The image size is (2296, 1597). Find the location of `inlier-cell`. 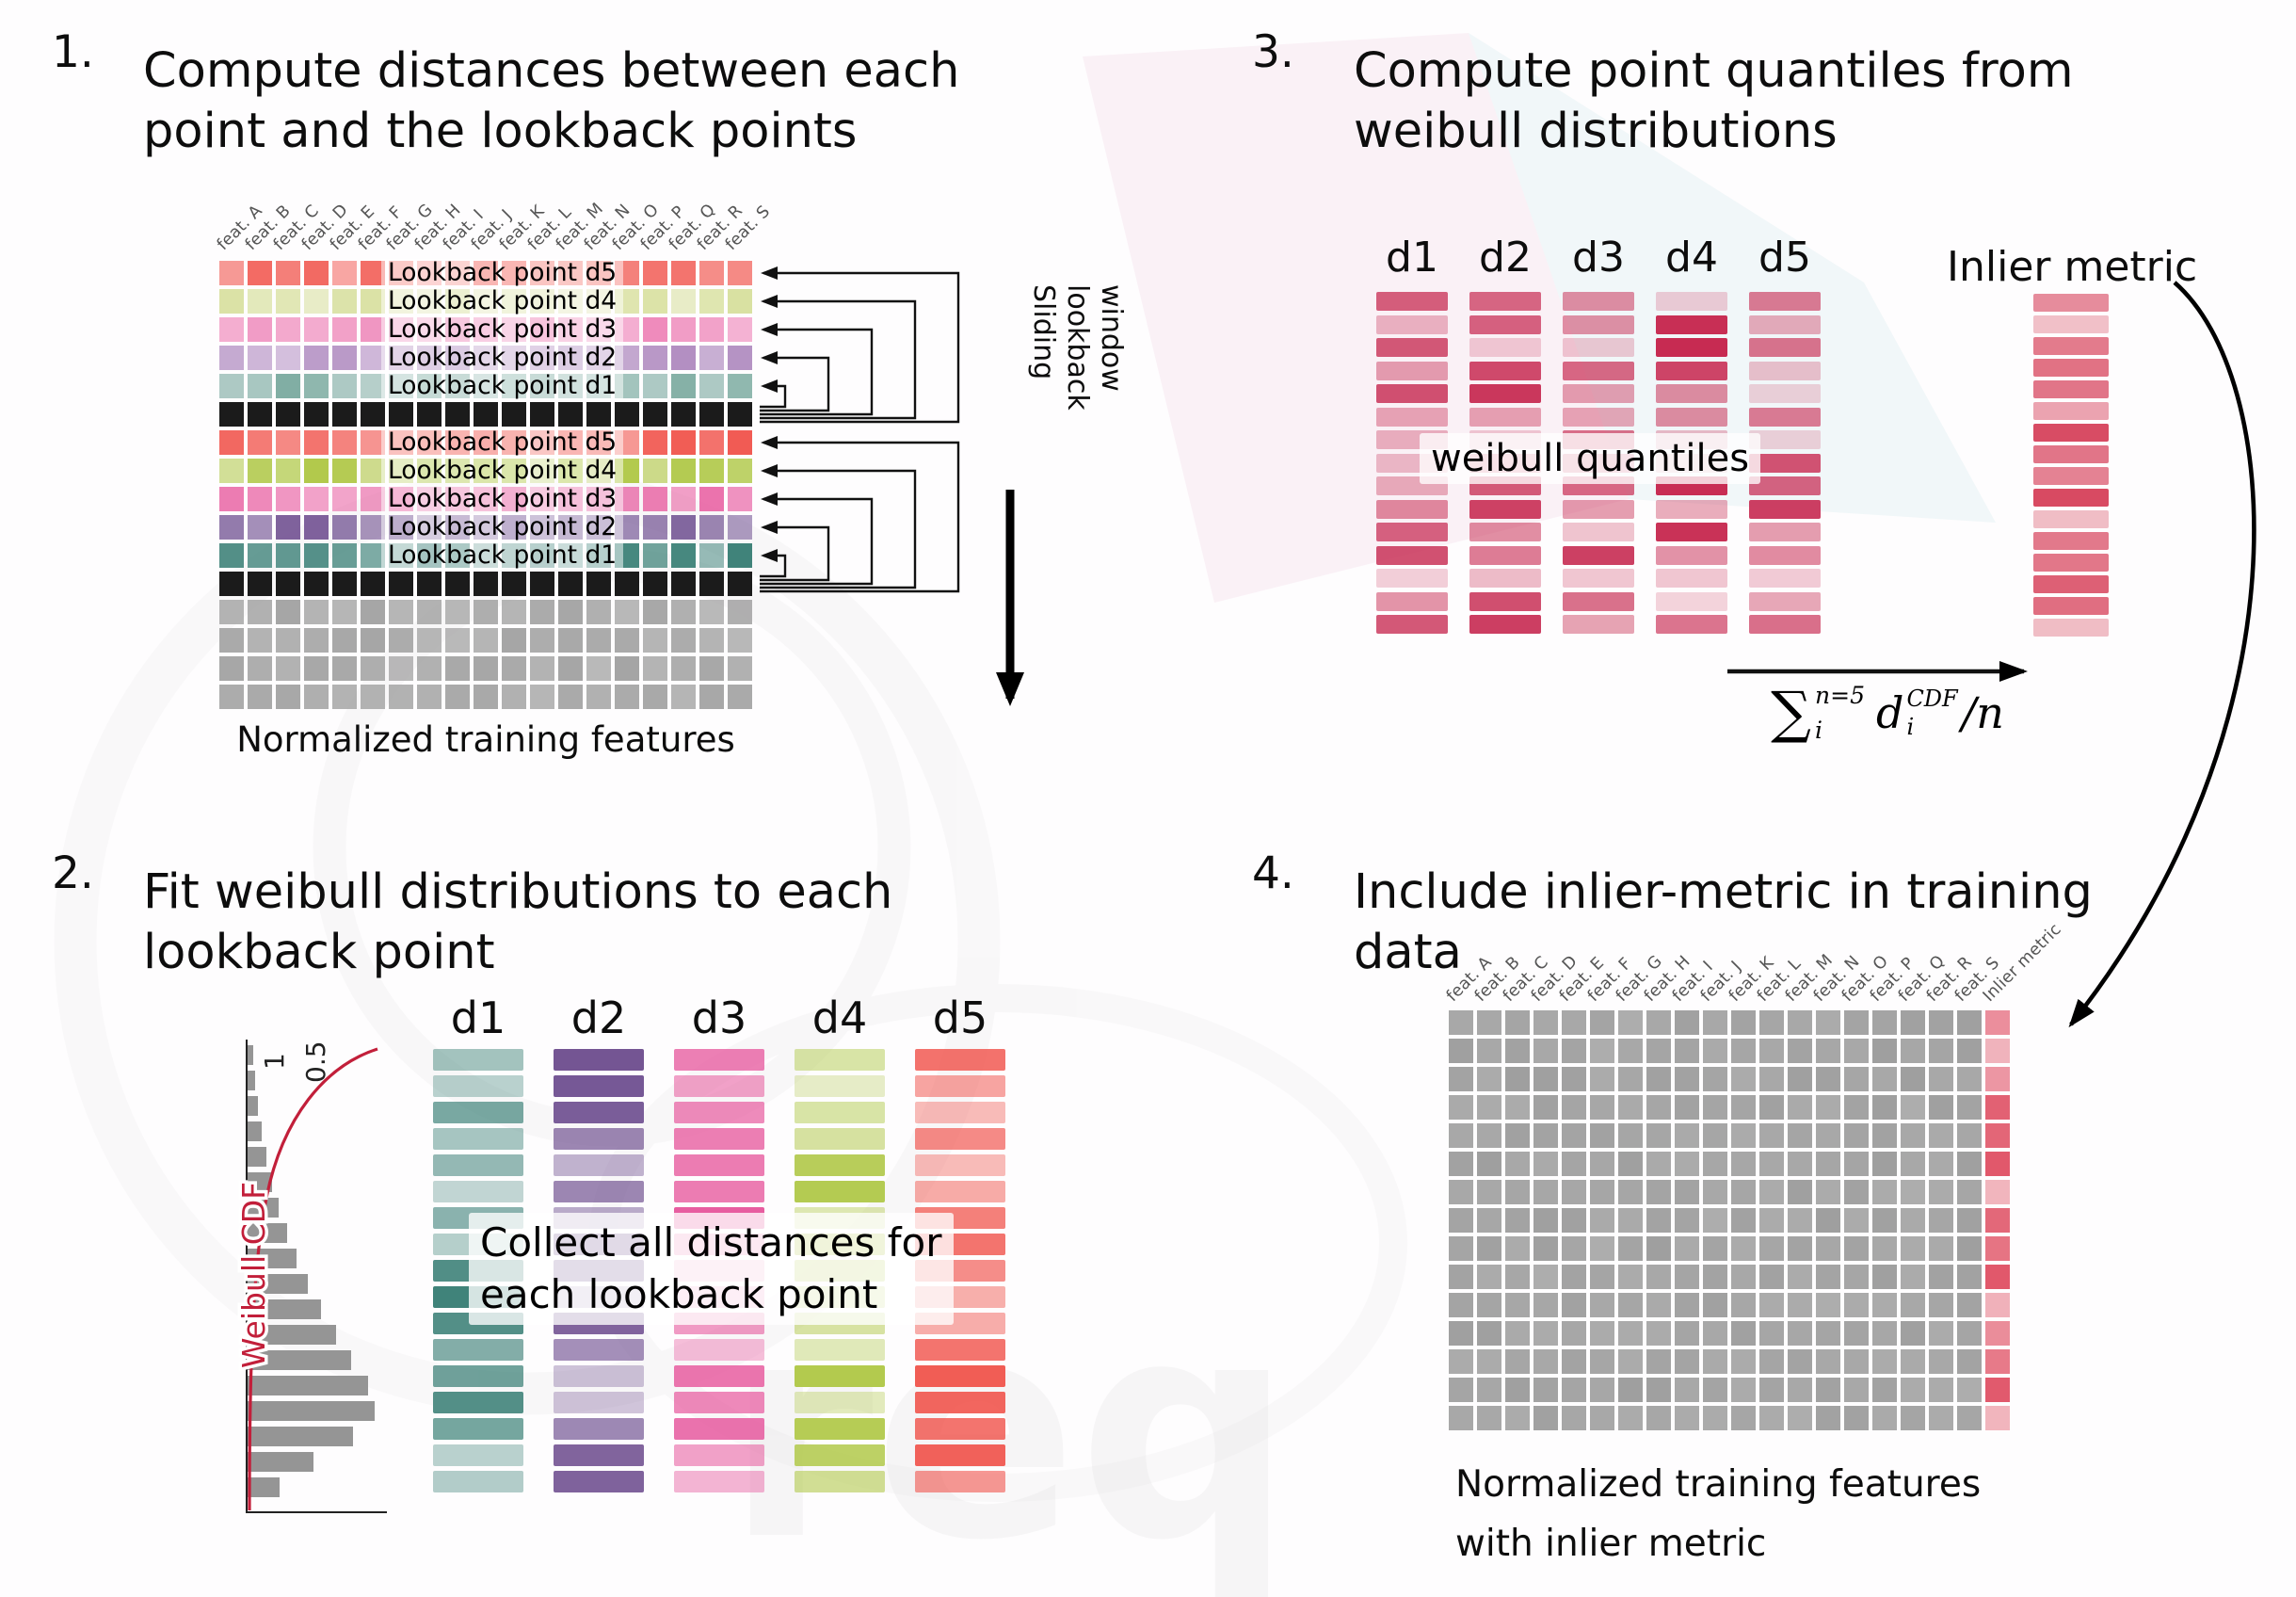

inlier-cell is located at coordinates (1998, 1418).